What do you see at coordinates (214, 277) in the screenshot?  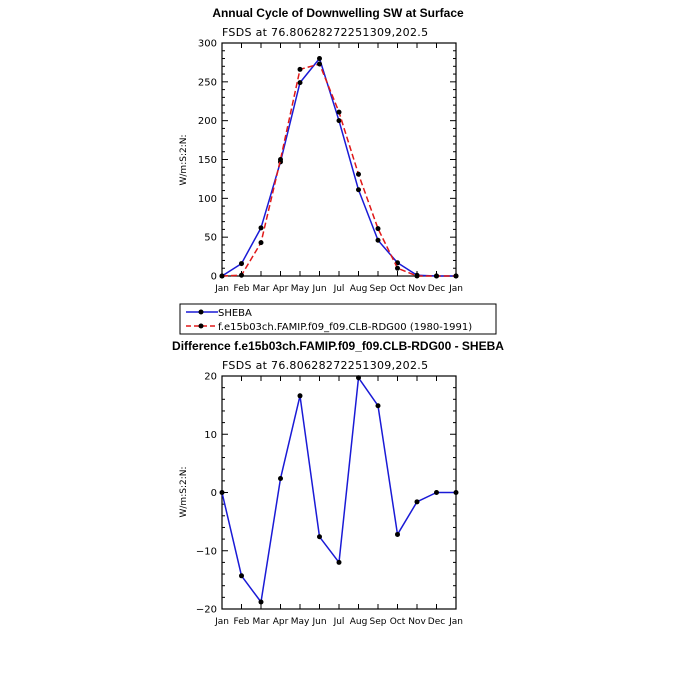 I see `chart1-ytick-label: 0` at bounding box center [214, 277].